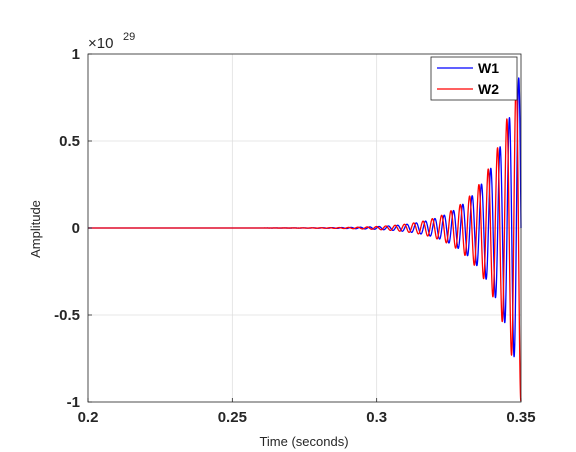 The height and width of the screenshot is (452, 576). Describe the element at coordinates (73, 402) in the screenshot. I see `y-tick-label: -1` at that location.